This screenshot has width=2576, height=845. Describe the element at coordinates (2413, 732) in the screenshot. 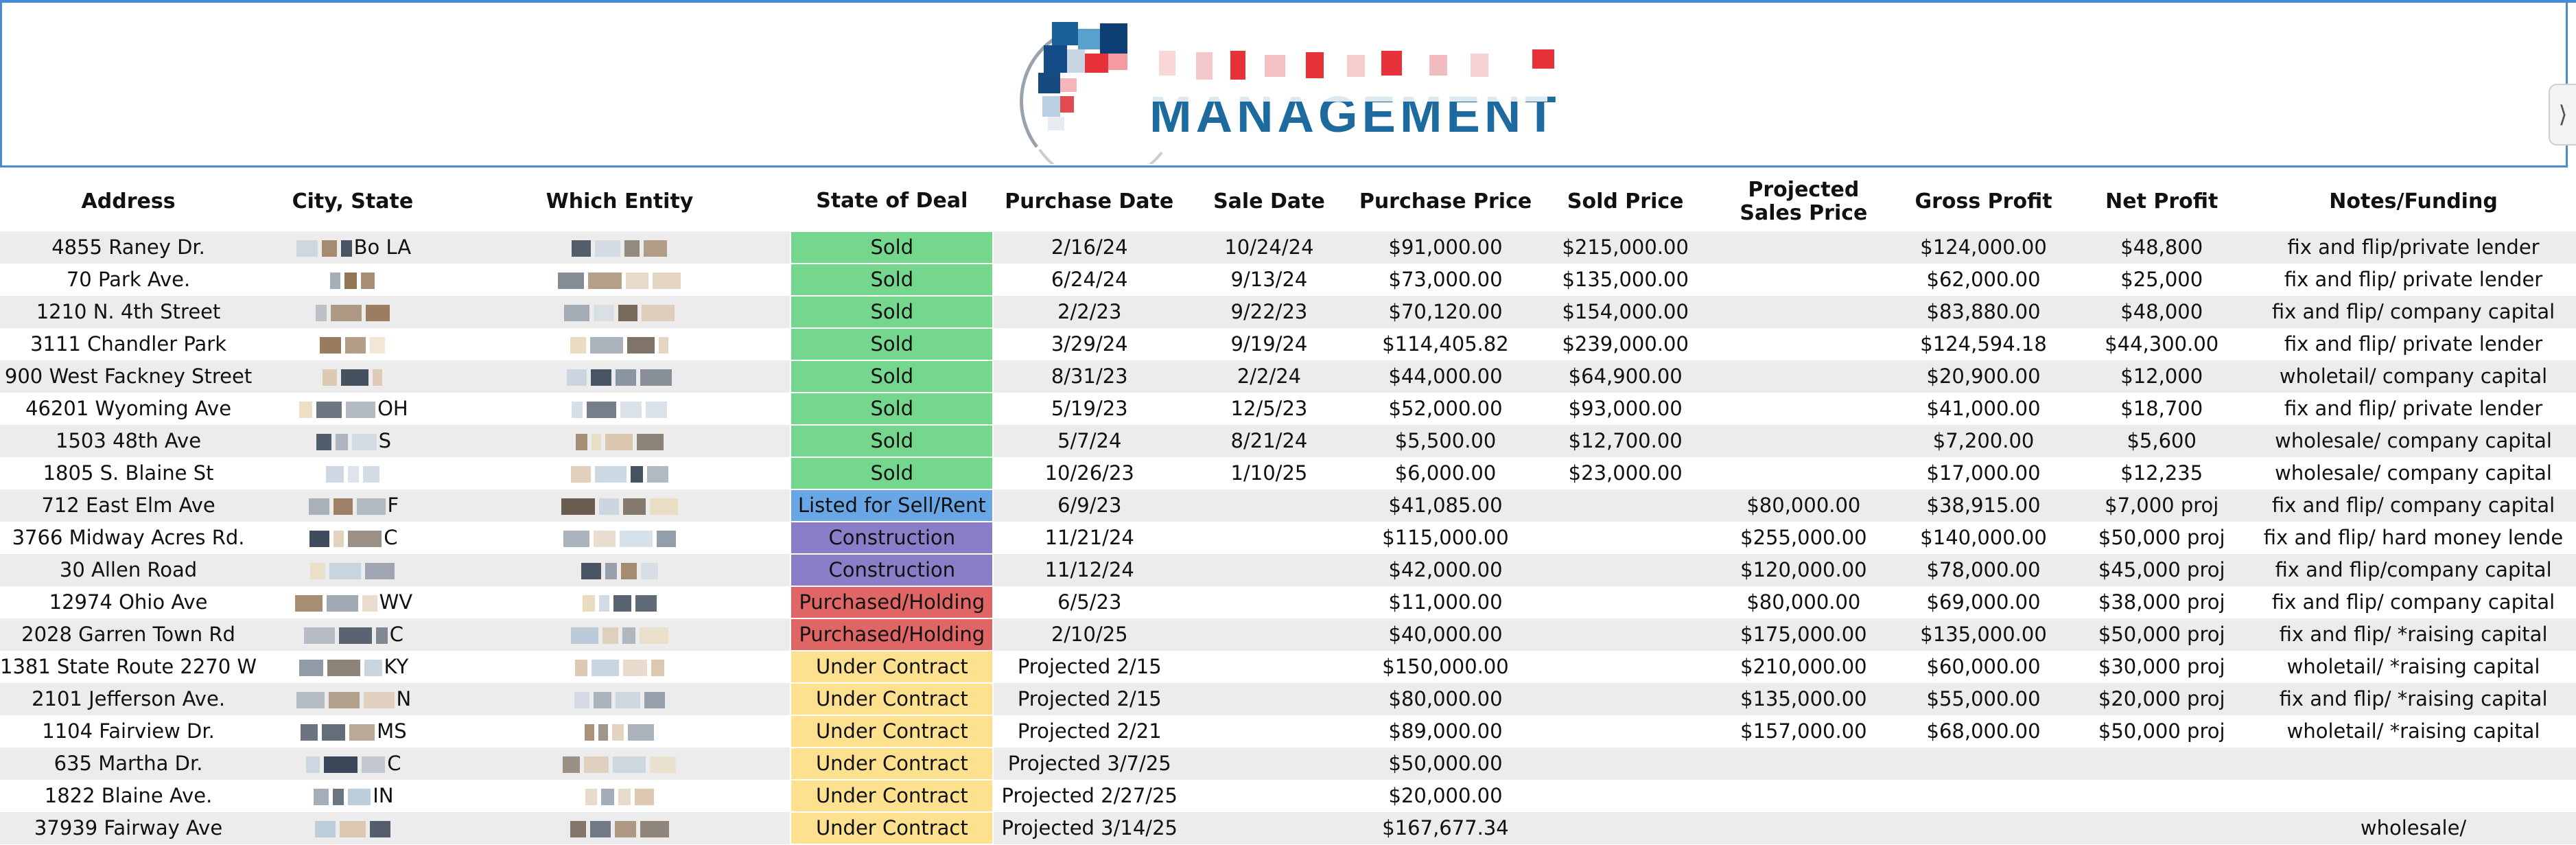

I see `notes-funding-cell: wholetail/ *raising capital` at that location.